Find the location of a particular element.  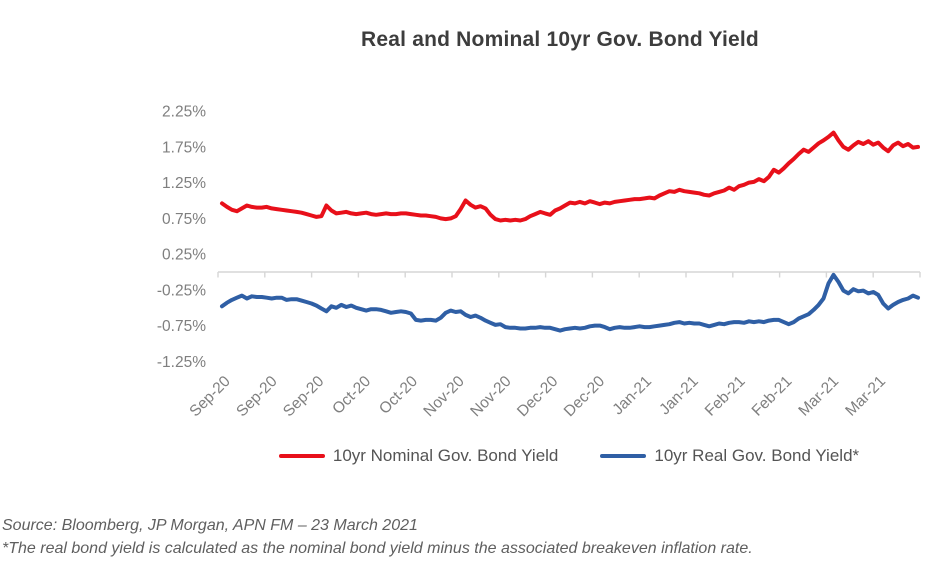

y-axis-tick-label: -0.25% is located at coordinates (181, 290).